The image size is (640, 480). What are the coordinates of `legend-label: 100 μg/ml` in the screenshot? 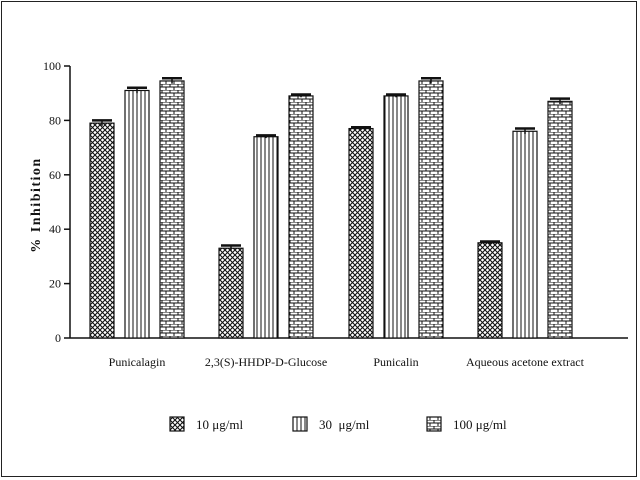 It's located at (480, 424).